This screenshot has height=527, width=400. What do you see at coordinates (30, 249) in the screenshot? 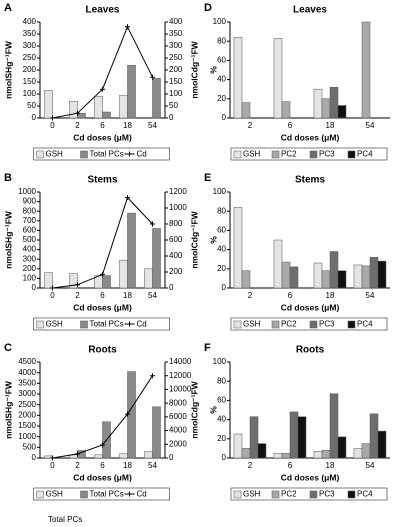
I see `y-tick-label: 400` at bounding box center [30, 249].